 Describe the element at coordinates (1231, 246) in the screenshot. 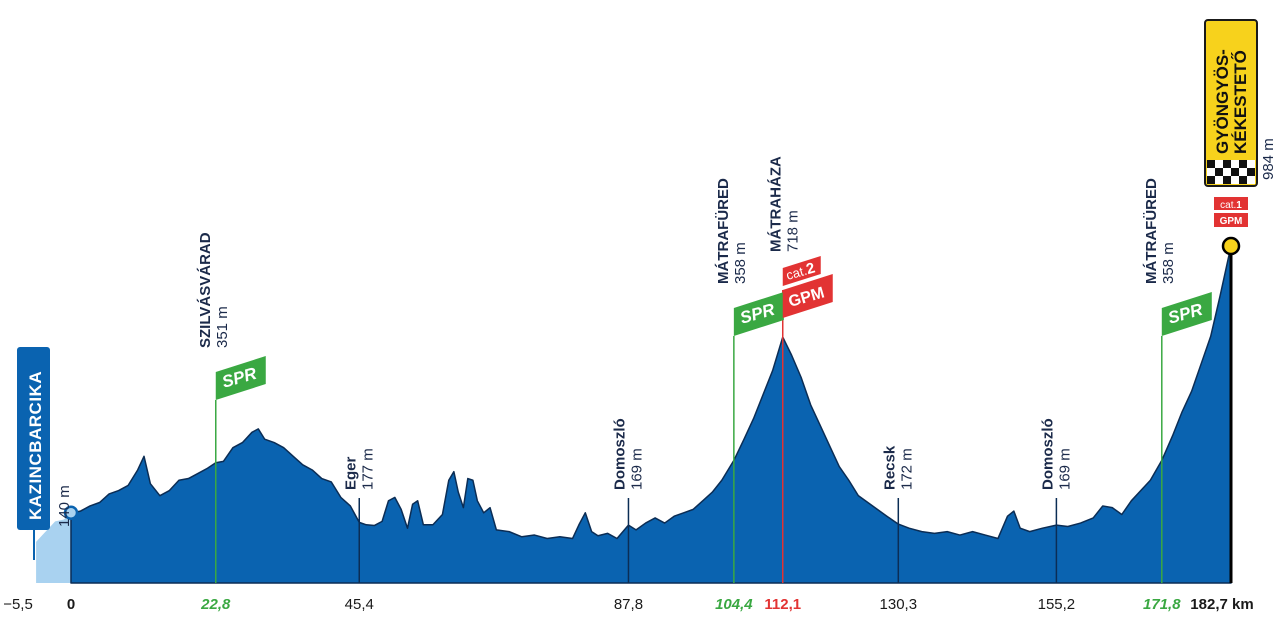

I see `finish-point-marker` at that location.